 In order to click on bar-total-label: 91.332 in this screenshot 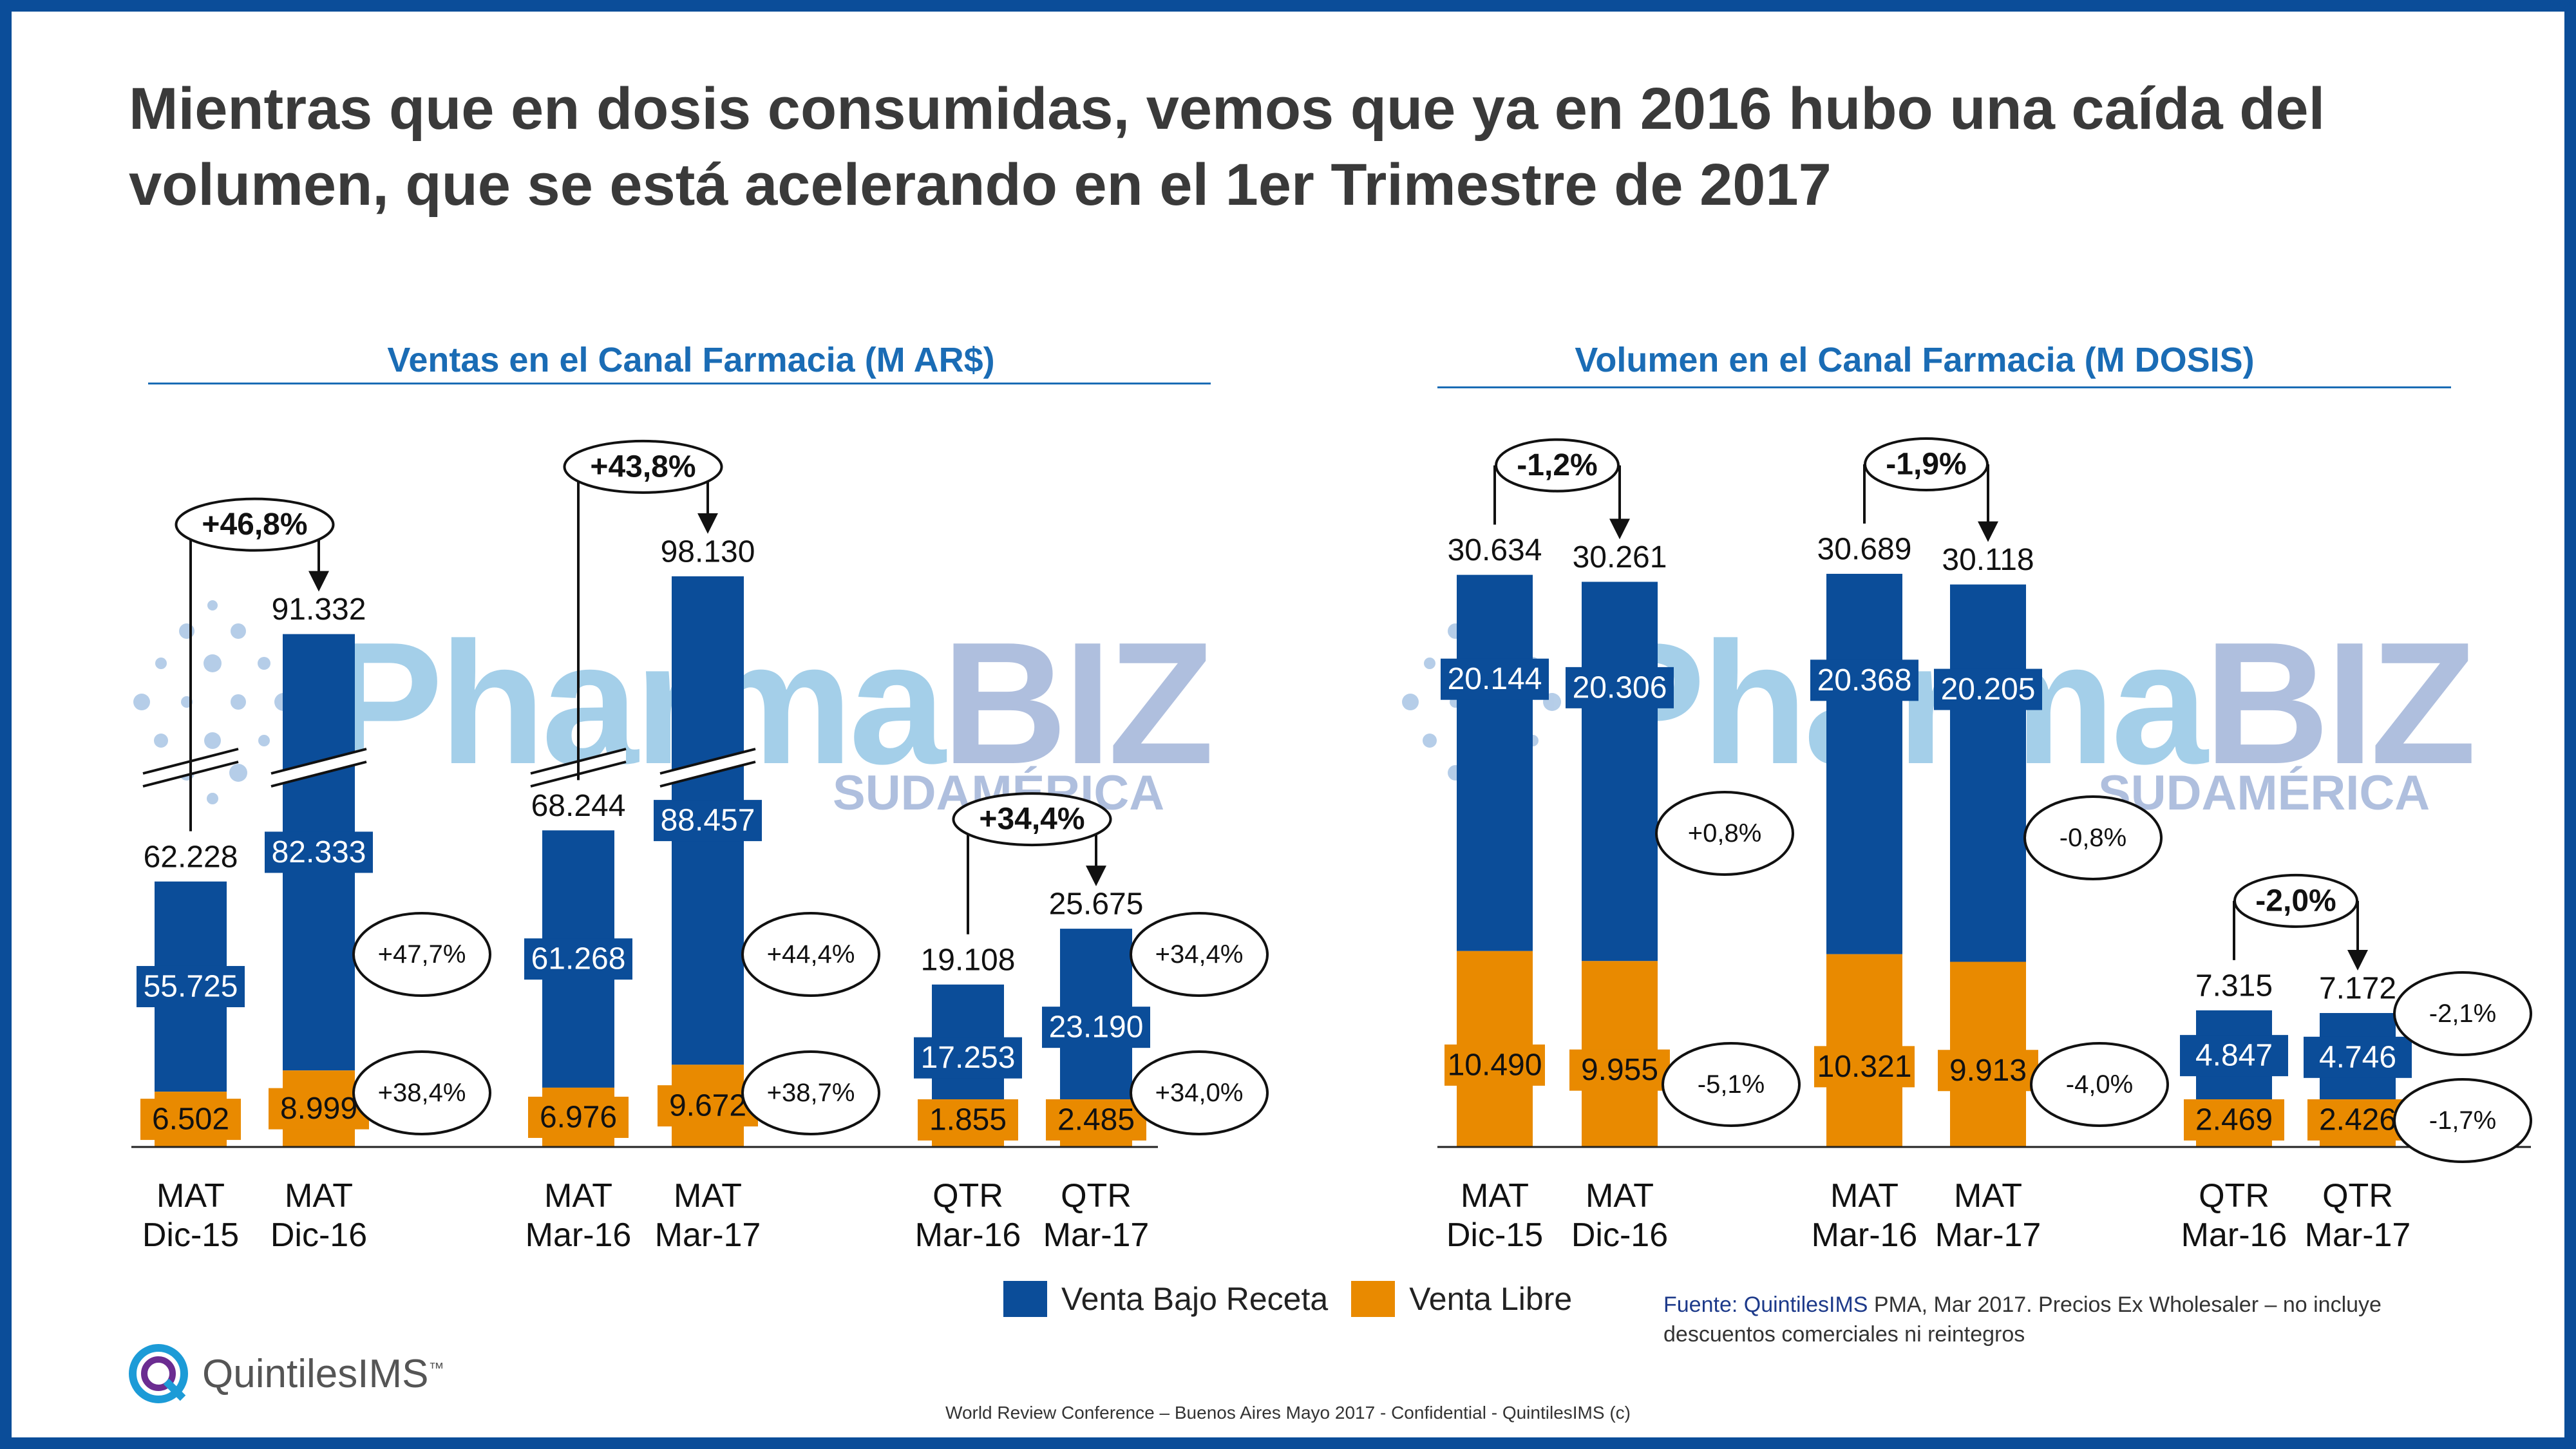, I will do `click(319, 609)`.